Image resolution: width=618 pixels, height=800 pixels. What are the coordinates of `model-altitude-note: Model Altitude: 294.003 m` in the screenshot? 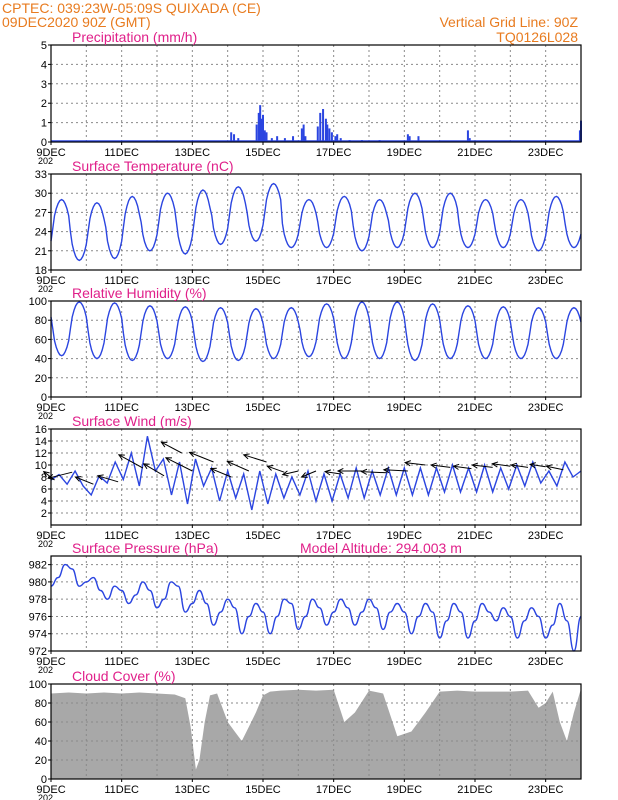 It's located at (381, 548).